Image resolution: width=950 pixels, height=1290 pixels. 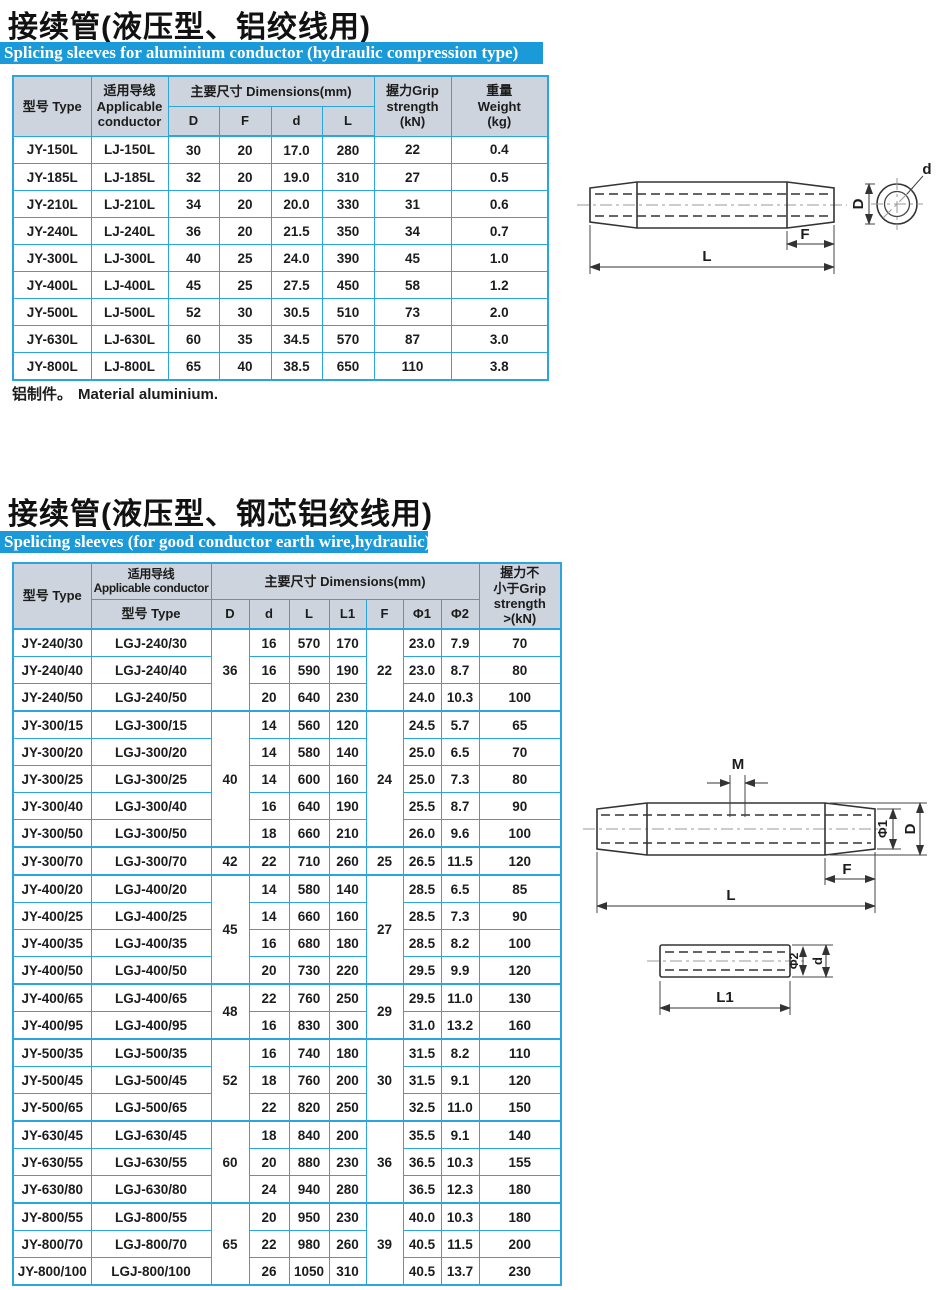 What do you see at coordinates (347, 861) in the screenshot?
I see `table-cell: 260` at bounding box center [347, 861].